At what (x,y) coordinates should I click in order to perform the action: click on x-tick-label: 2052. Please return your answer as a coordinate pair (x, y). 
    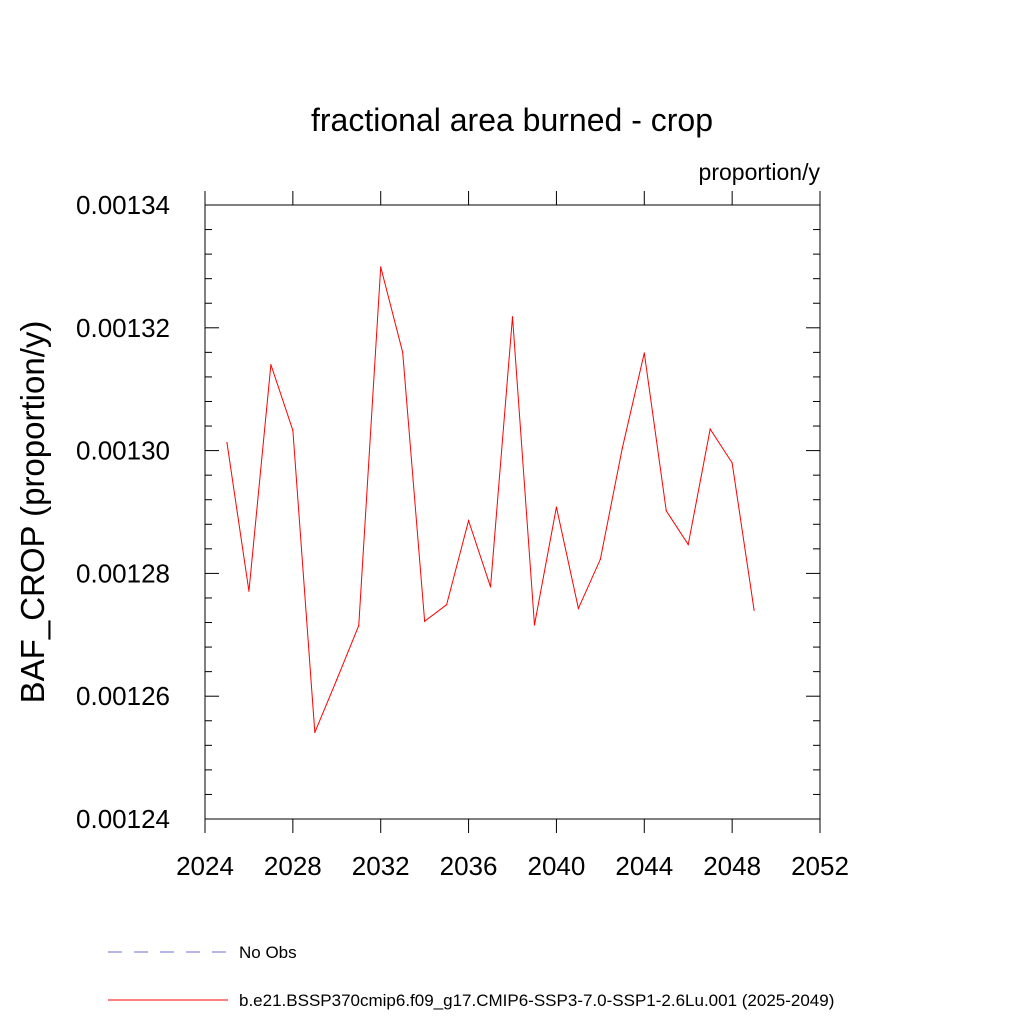
    Looking at the image, I should click on (820, 866).